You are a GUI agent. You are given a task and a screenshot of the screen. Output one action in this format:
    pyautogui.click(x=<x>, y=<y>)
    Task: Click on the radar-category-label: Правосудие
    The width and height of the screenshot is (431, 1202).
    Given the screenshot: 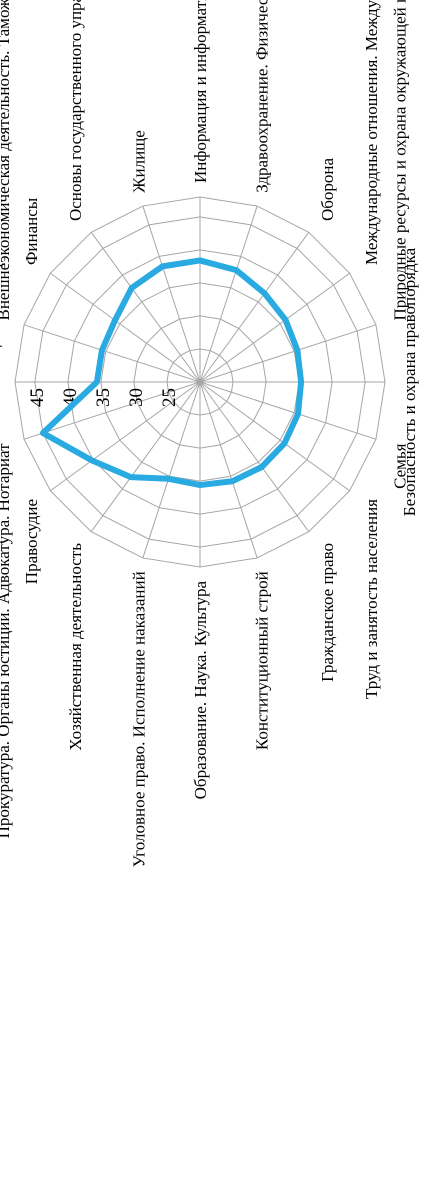 What is the action you would take?
    pyautogui.click(x=31, y=541)
    